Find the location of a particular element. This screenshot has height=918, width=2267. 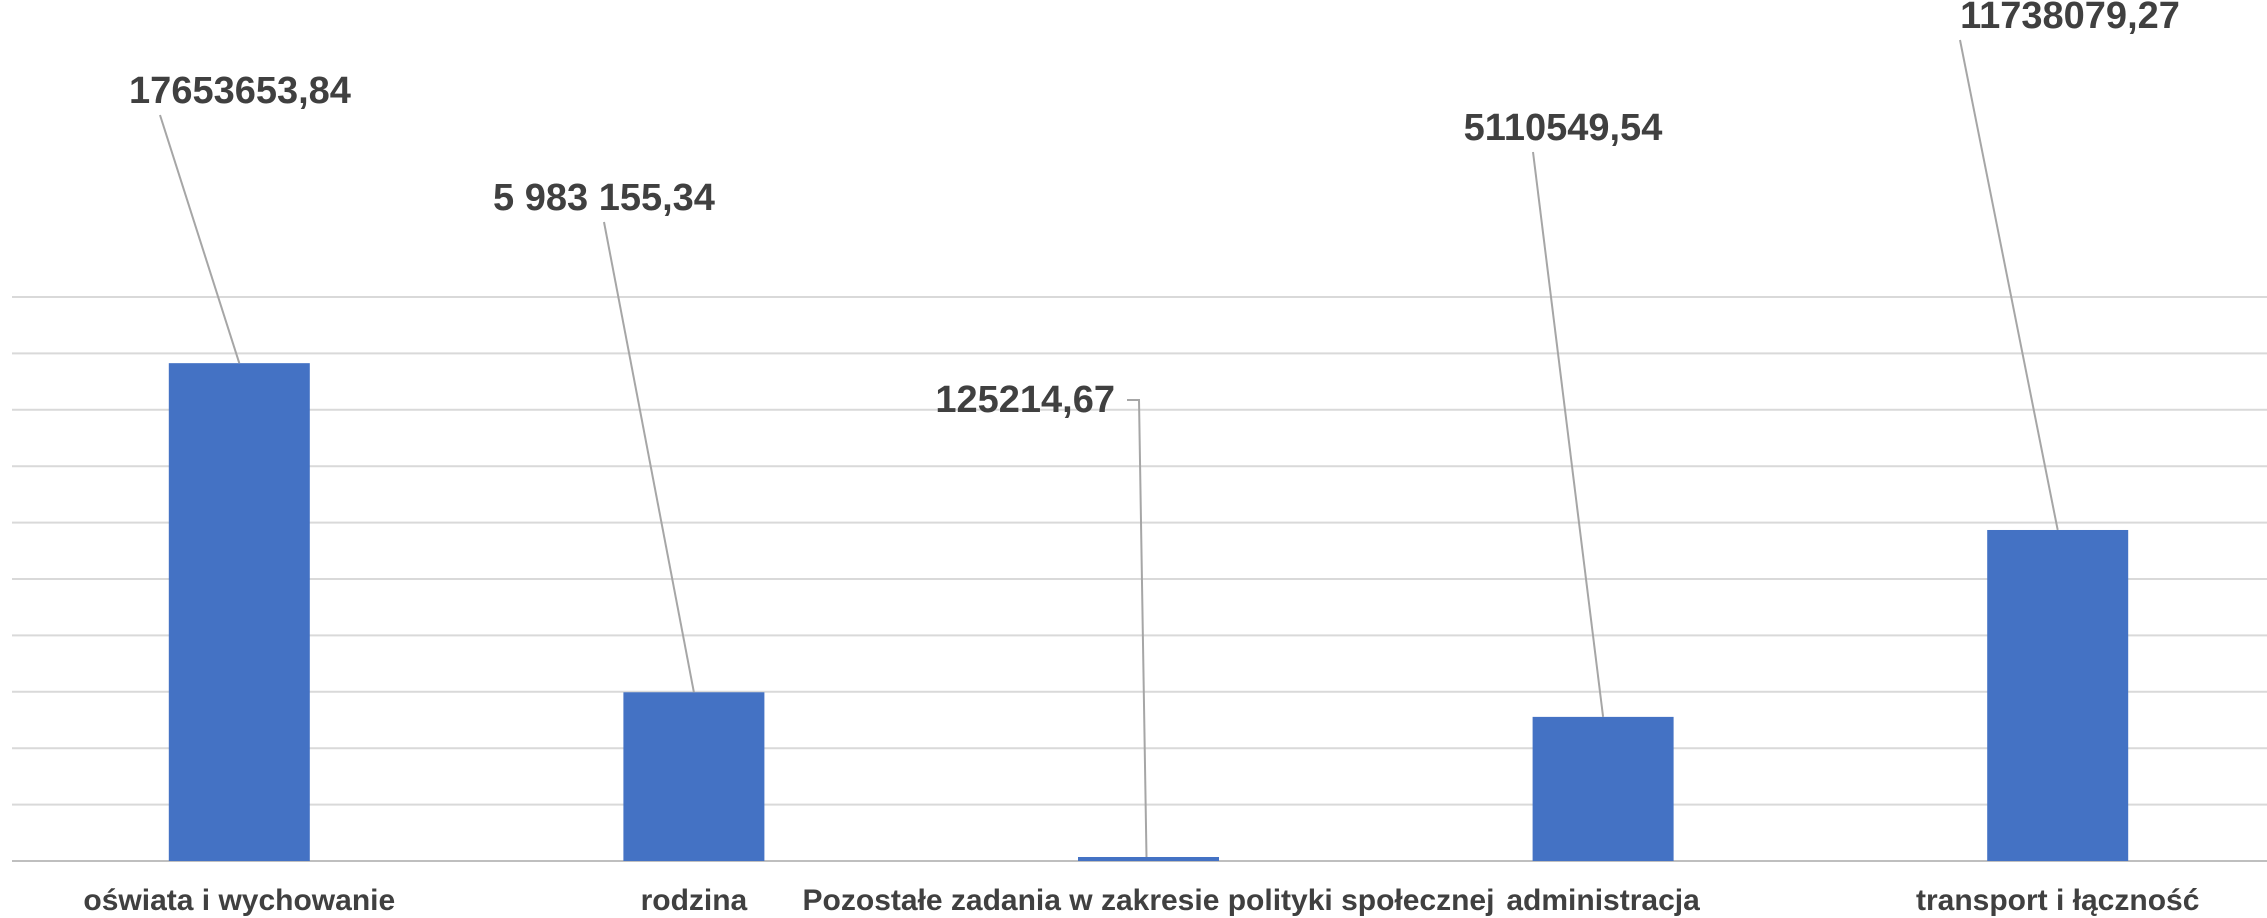

category-label: rodzina is located at coordinates (694, 900).